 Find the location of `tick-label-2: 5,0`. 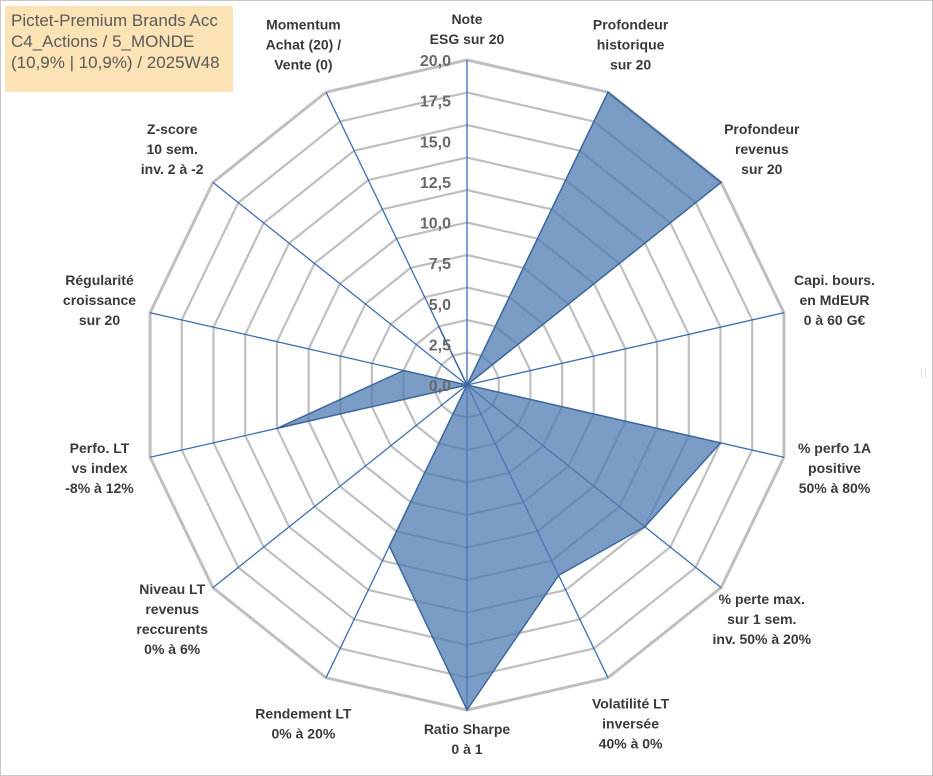

tick-label-2: 5,0 is located at coordinates (440, 305).